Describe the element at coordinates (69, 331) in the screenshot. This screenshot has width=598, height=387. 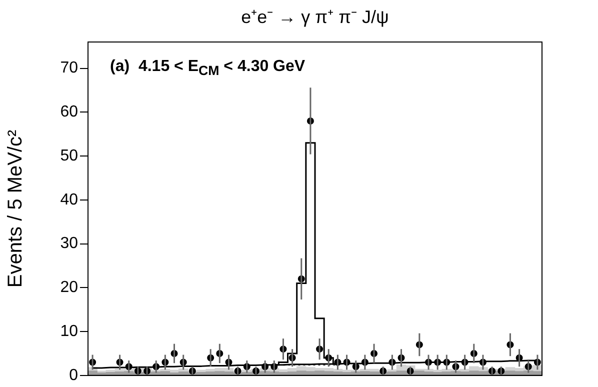
I see `y-tick-label: 10` at that location.